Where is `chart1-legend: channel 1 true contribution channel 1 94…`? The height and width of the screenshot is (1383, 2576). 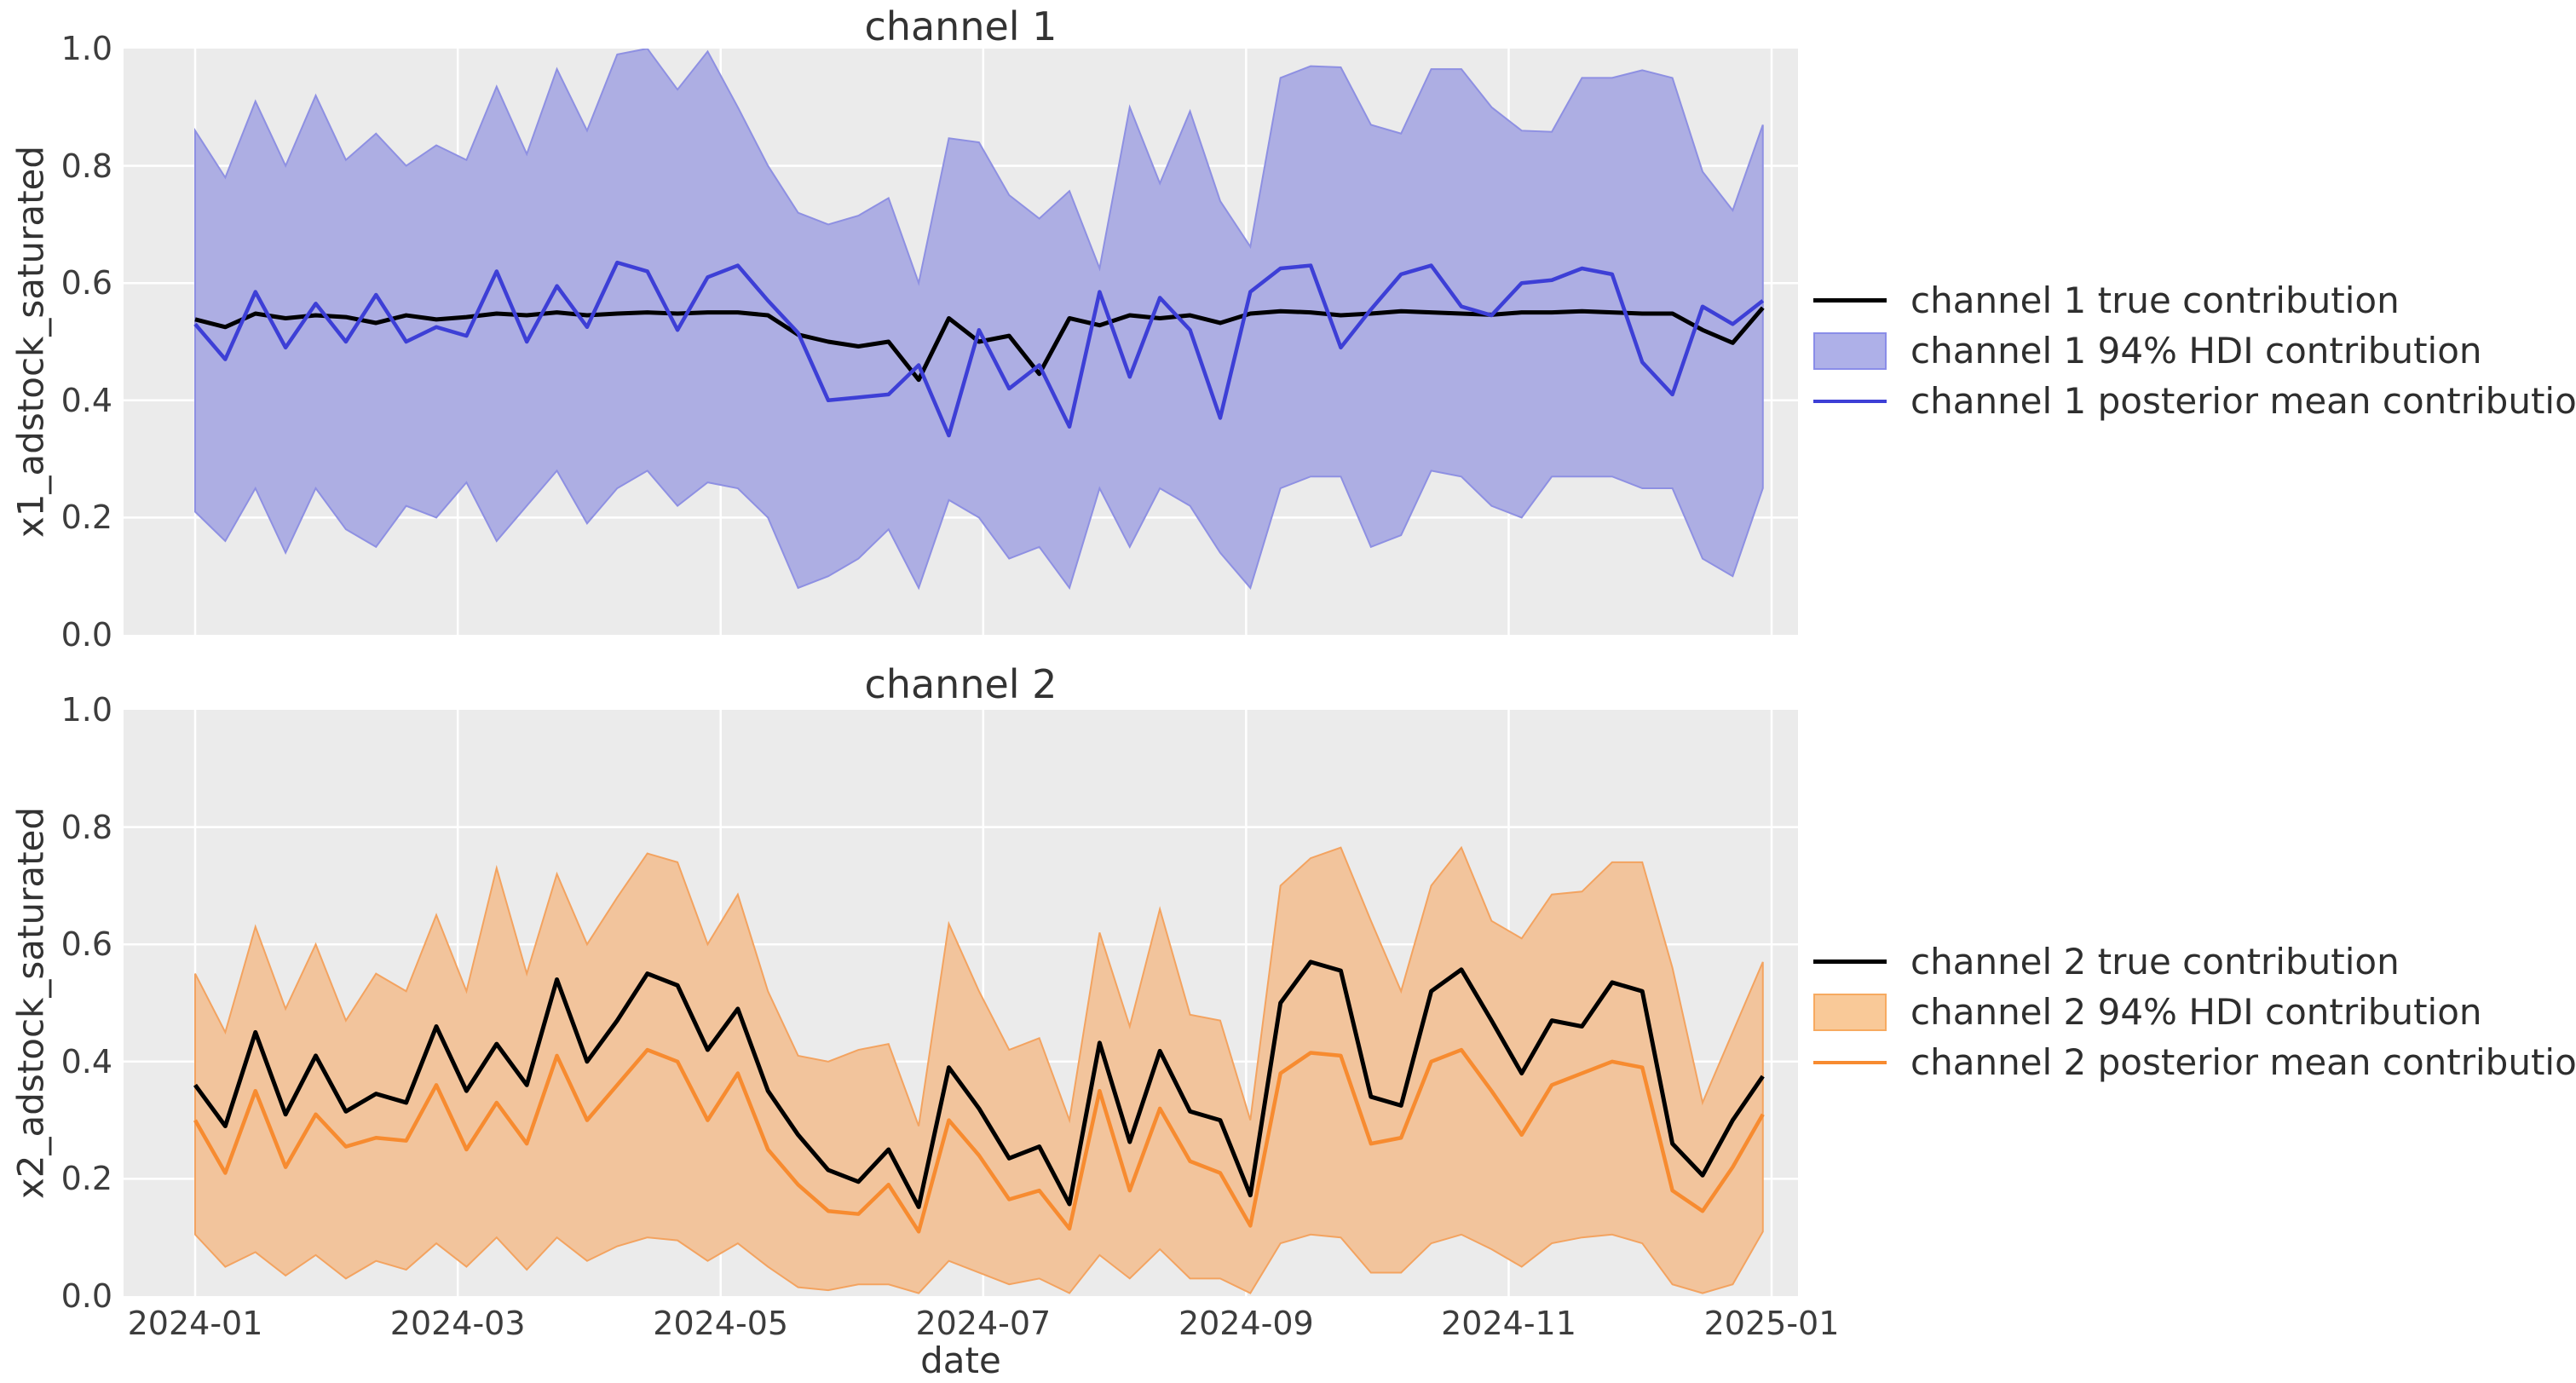
chart1-legend: channel 1 true contribution channel 1 94… is located at coordinates (2194, 351).